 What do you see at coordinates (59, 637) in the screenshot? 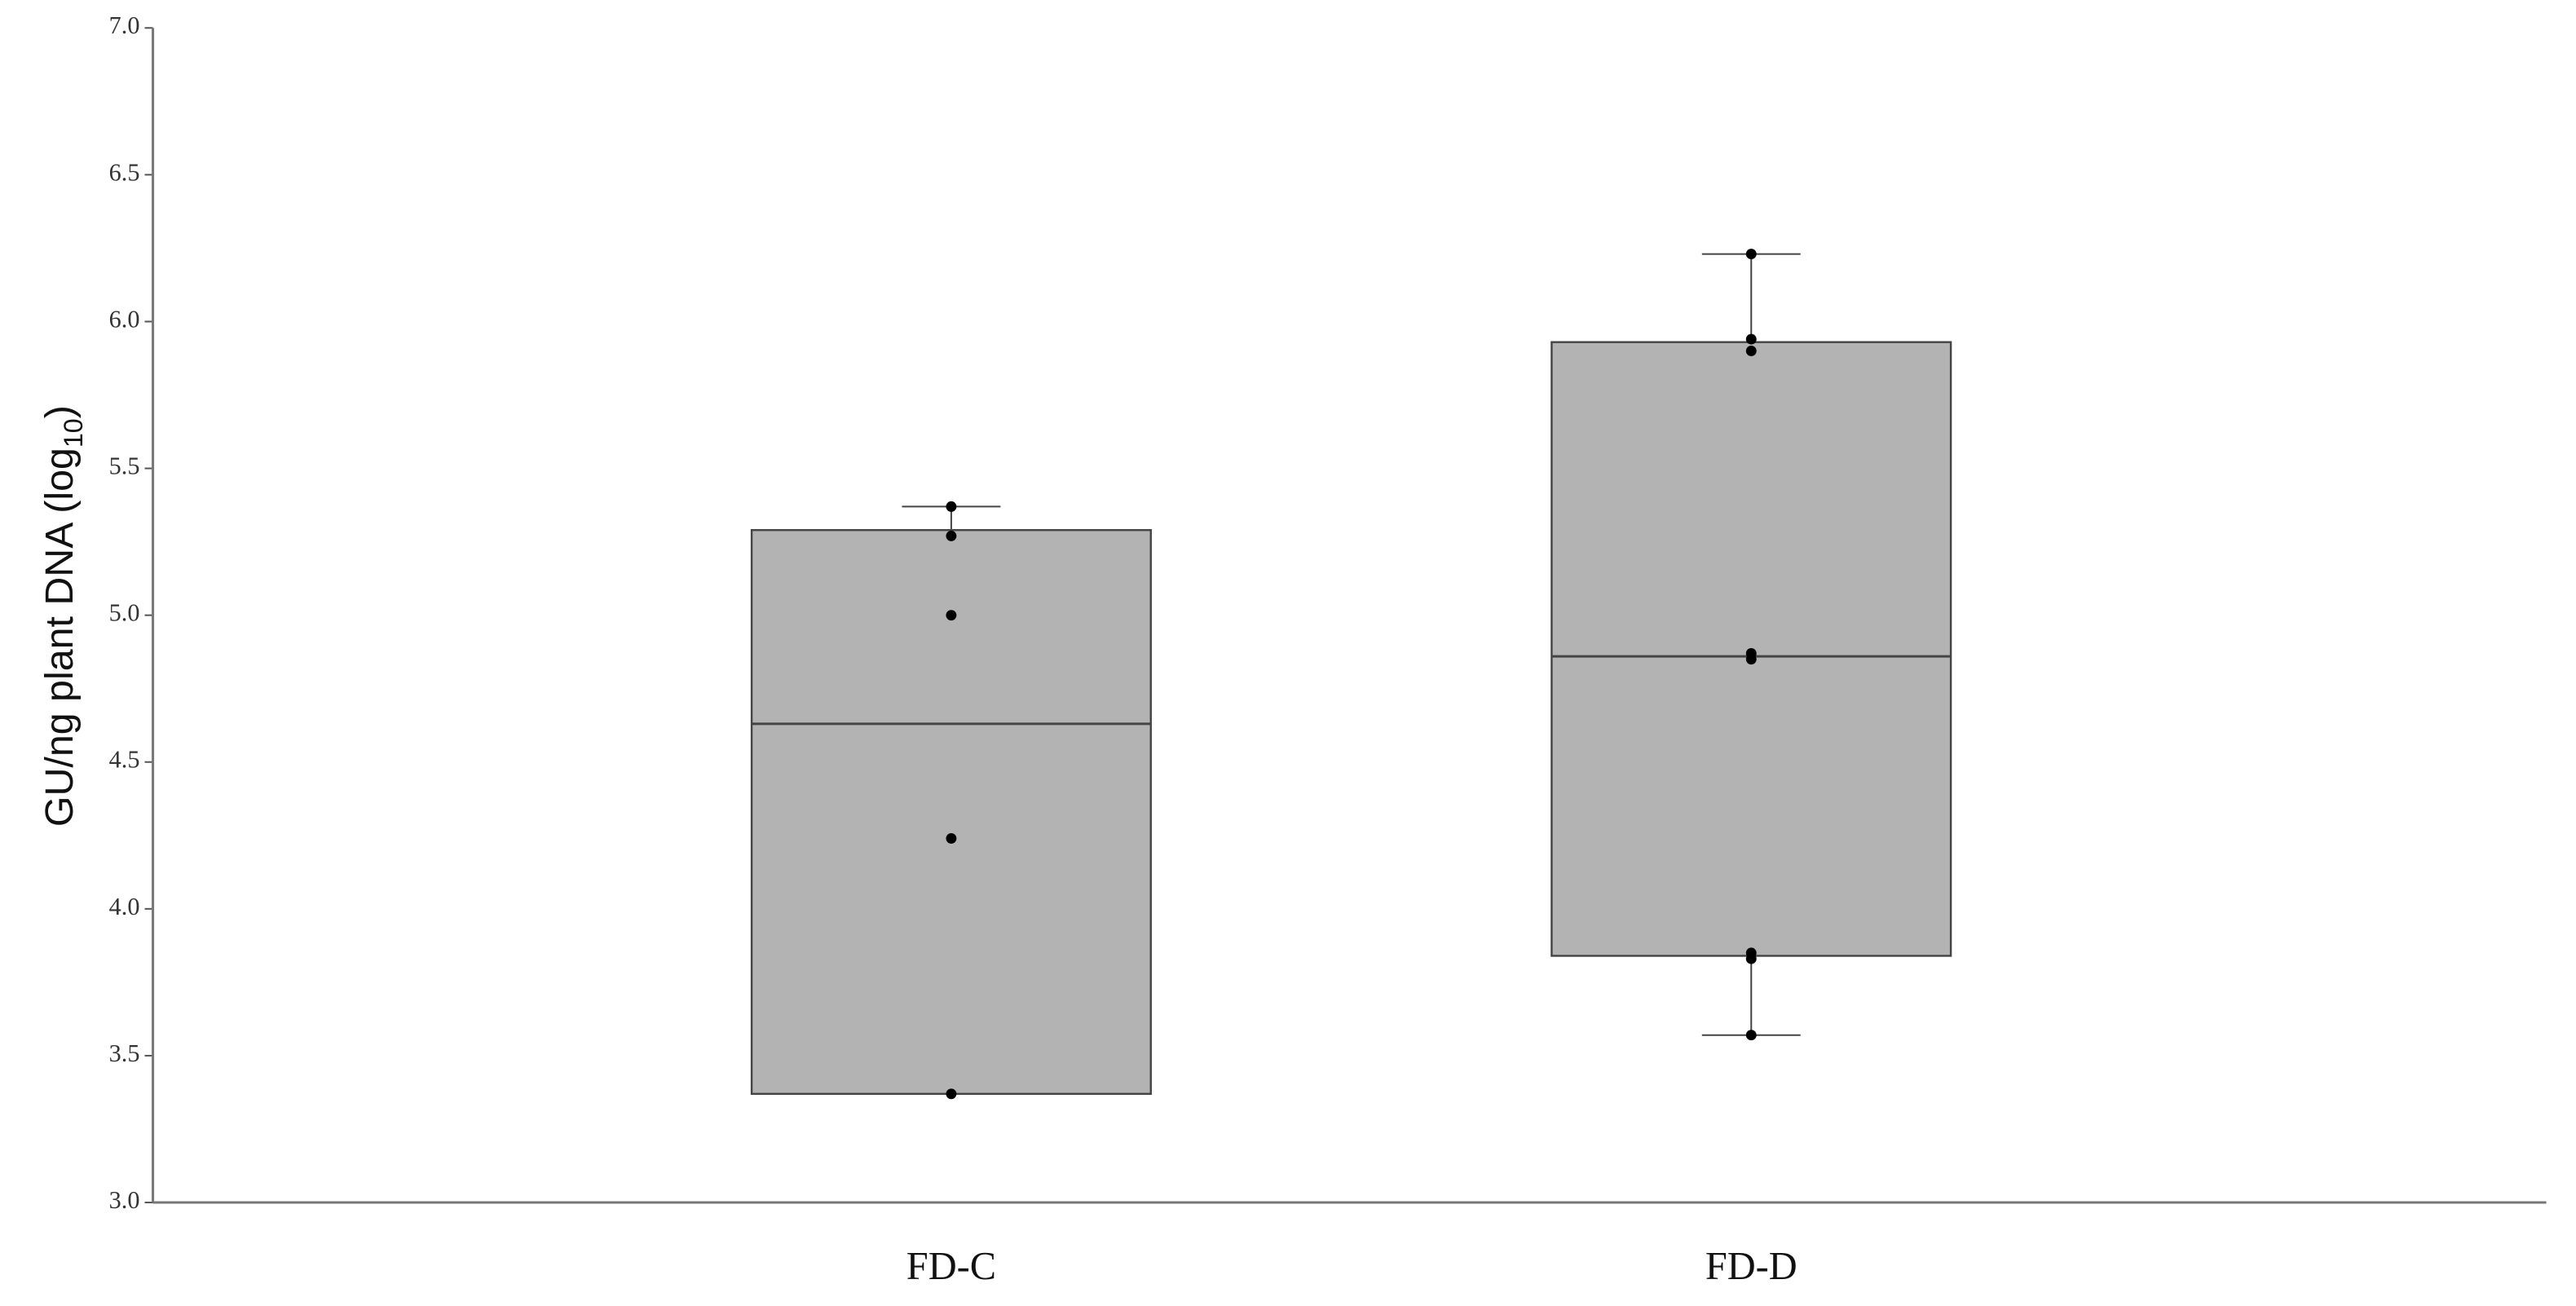
I see `y-label-text: GU/ng plant DNA (log` at bounding box center [59, 637].